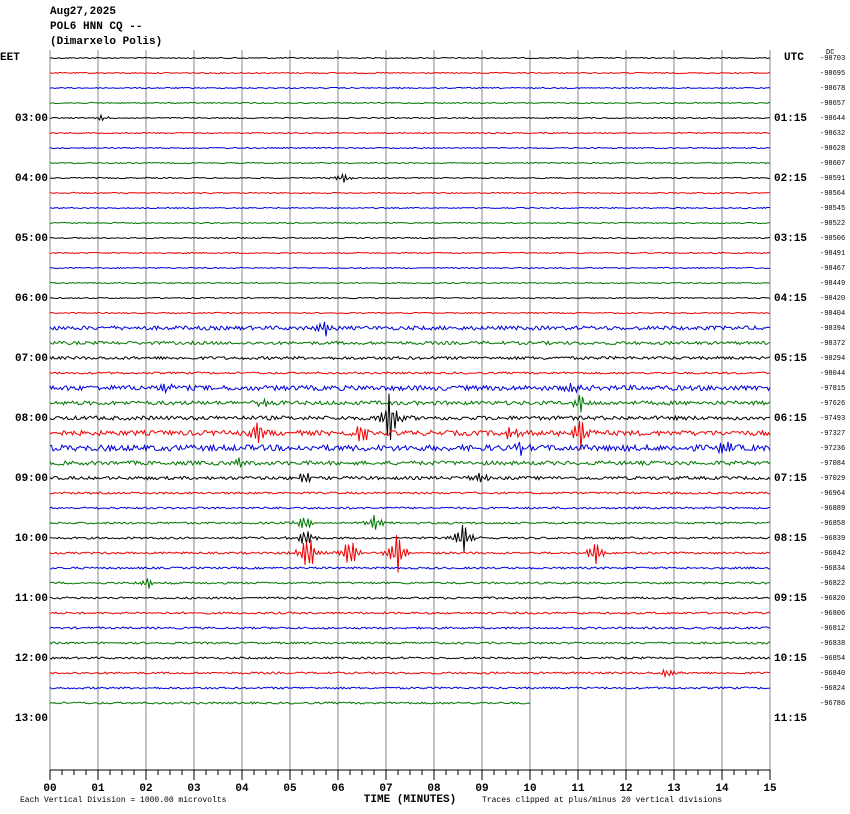  Describe the element at coordinates (31, 299) in the screenshot. I see `left-time: 06:00` at that location.